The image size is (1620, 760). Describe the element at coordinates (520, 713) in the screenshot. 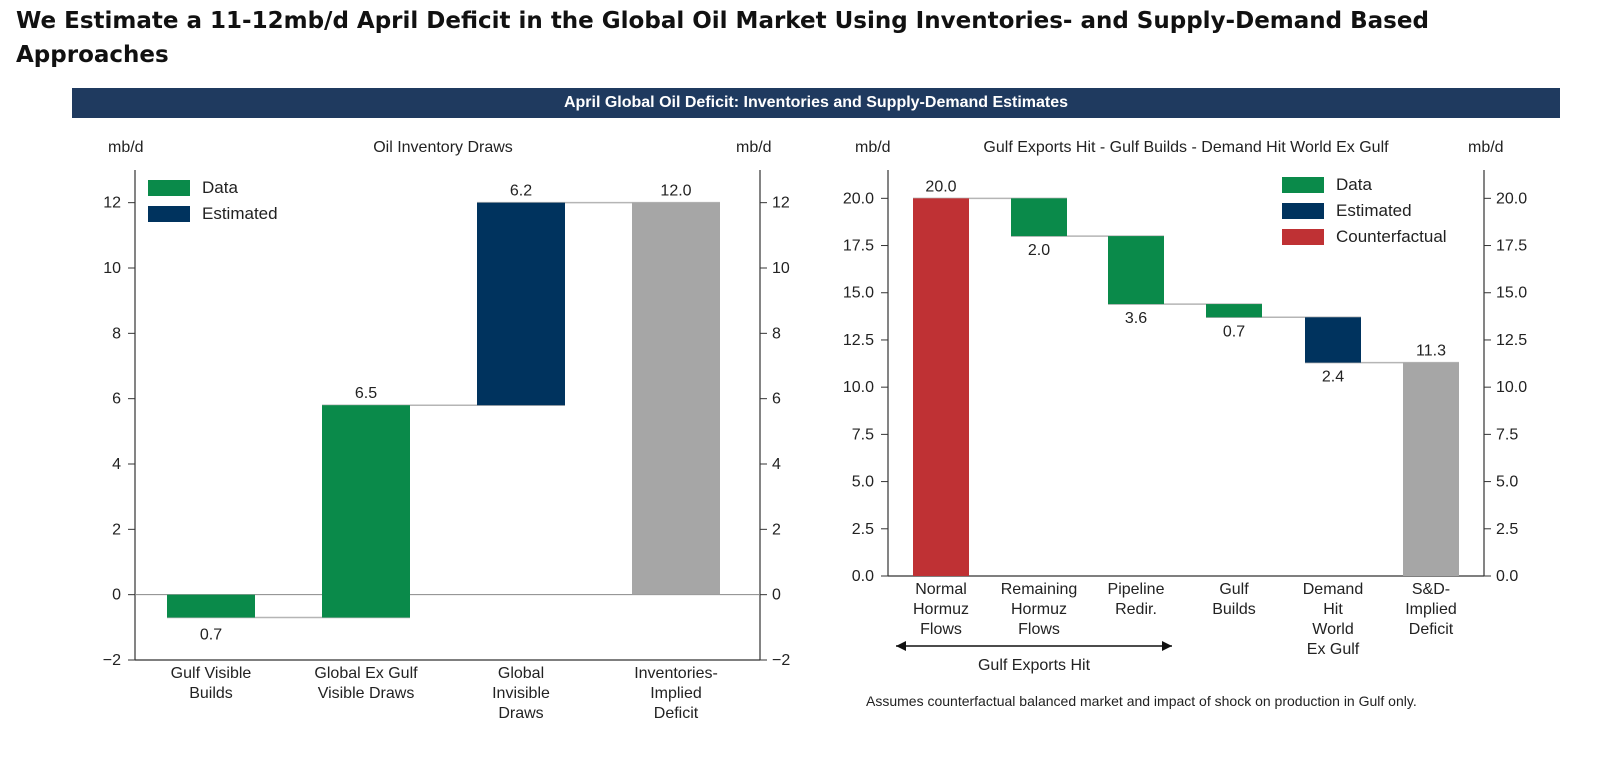

I see `left-category-label: Draws` at that location.